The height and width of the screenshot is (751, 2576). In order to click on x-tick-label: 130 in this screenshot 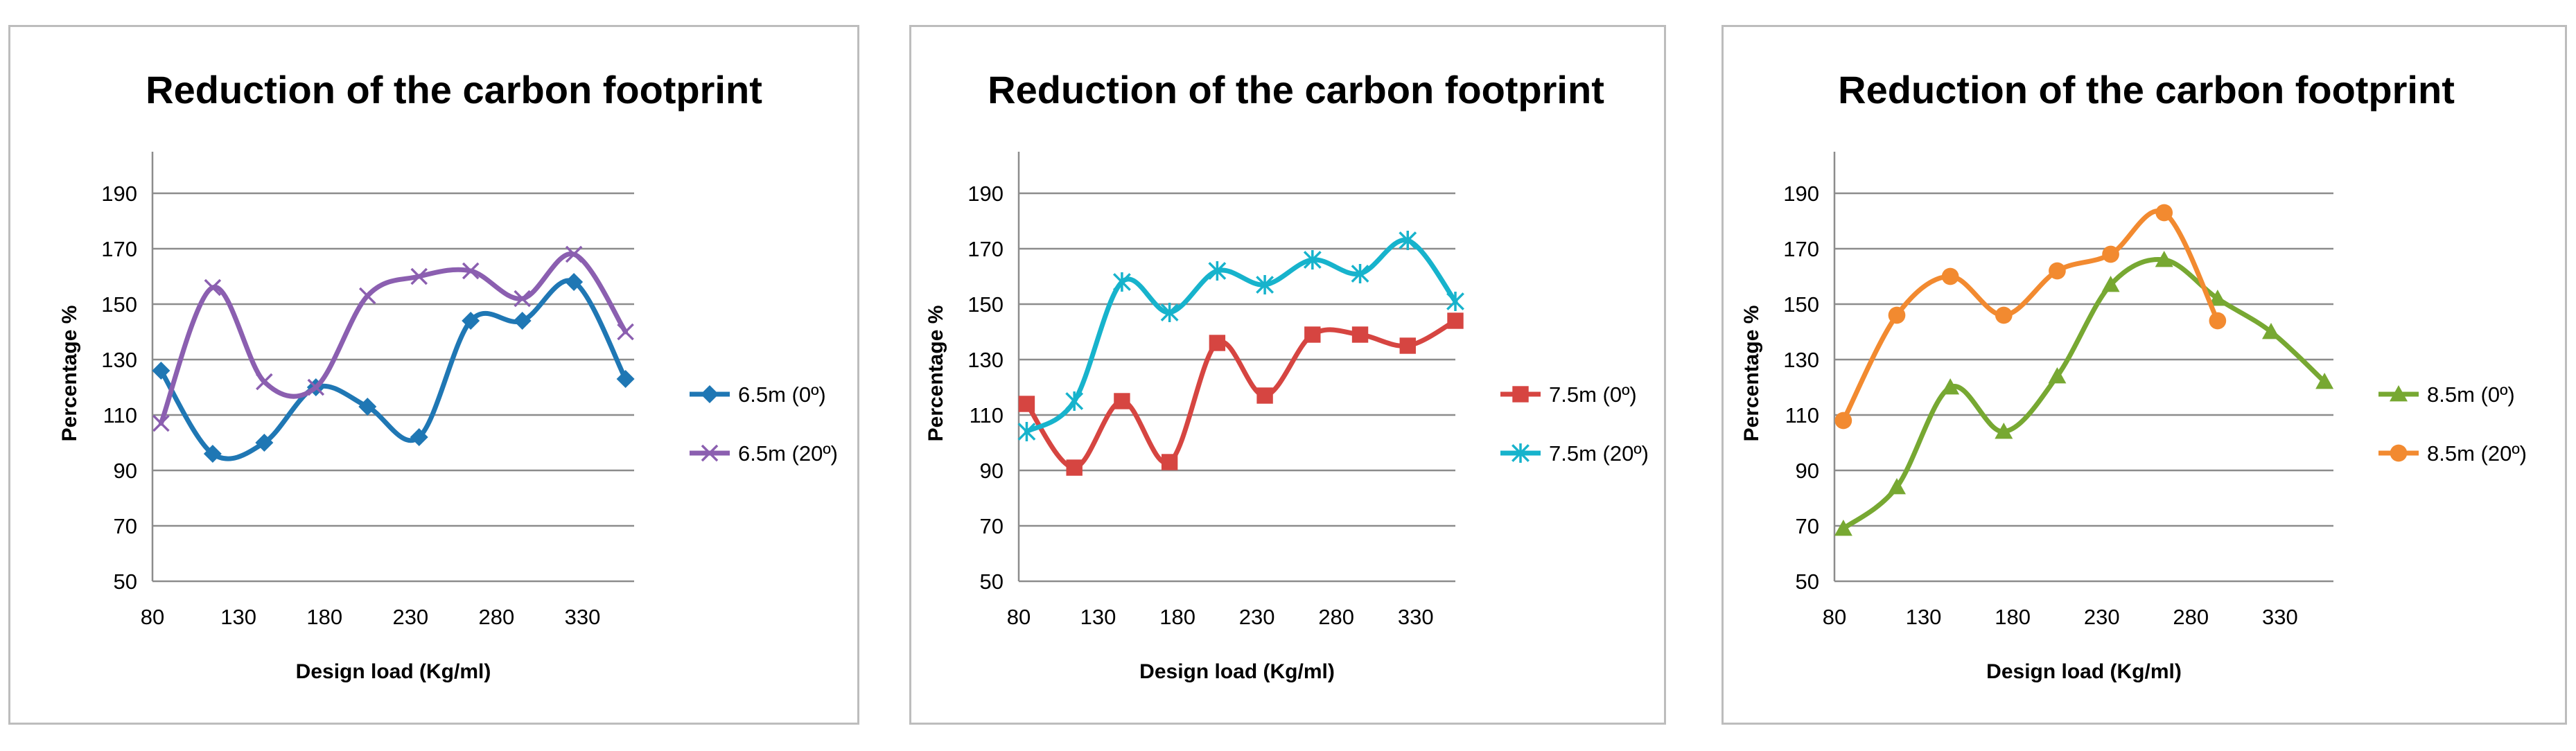, I will do `click(238, 617)`.